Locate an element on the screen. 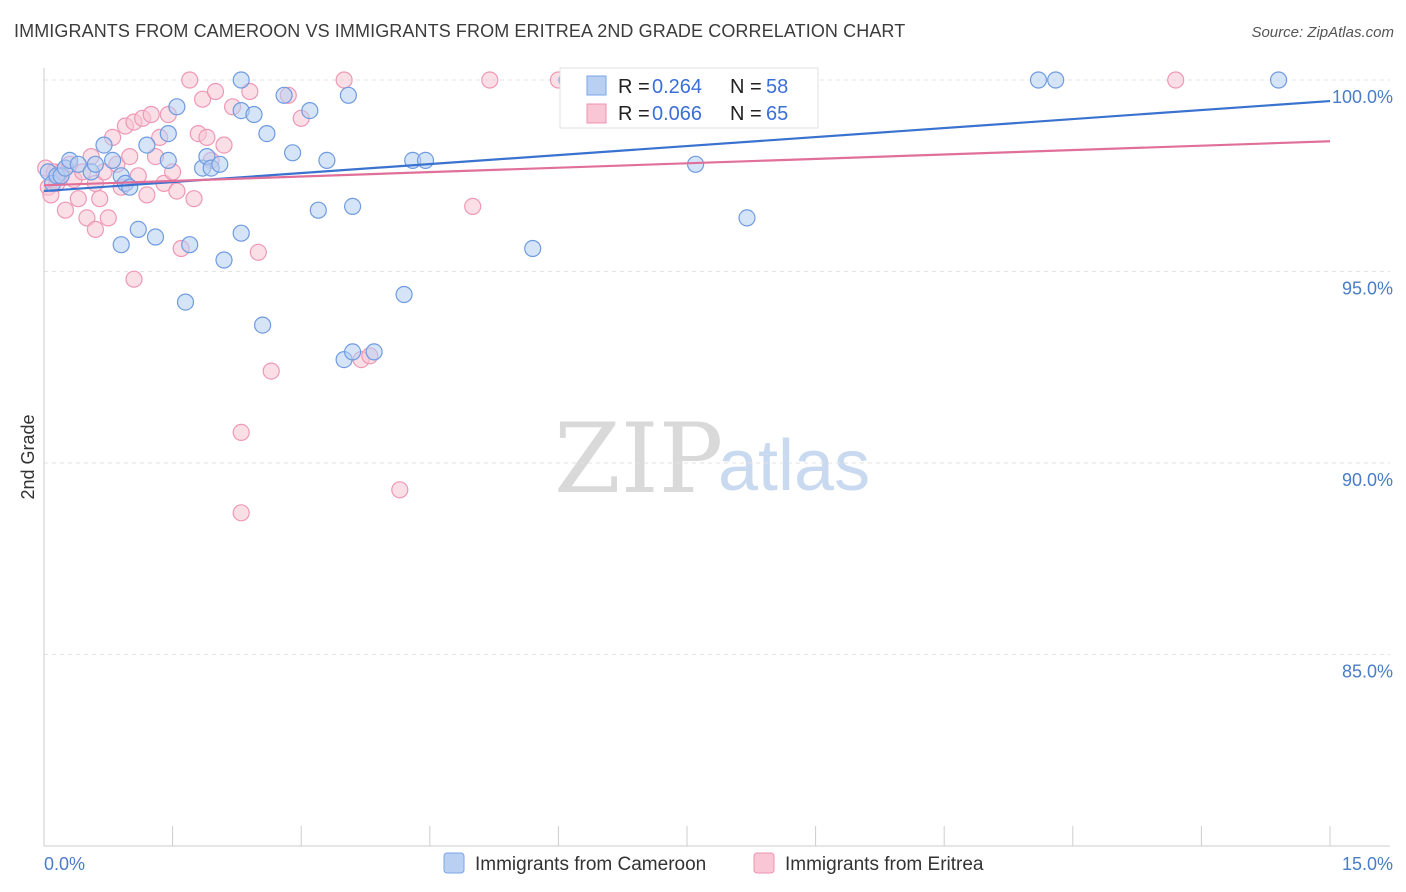  y-tick-label: 95.0% is located at coordinates (1367, 289).